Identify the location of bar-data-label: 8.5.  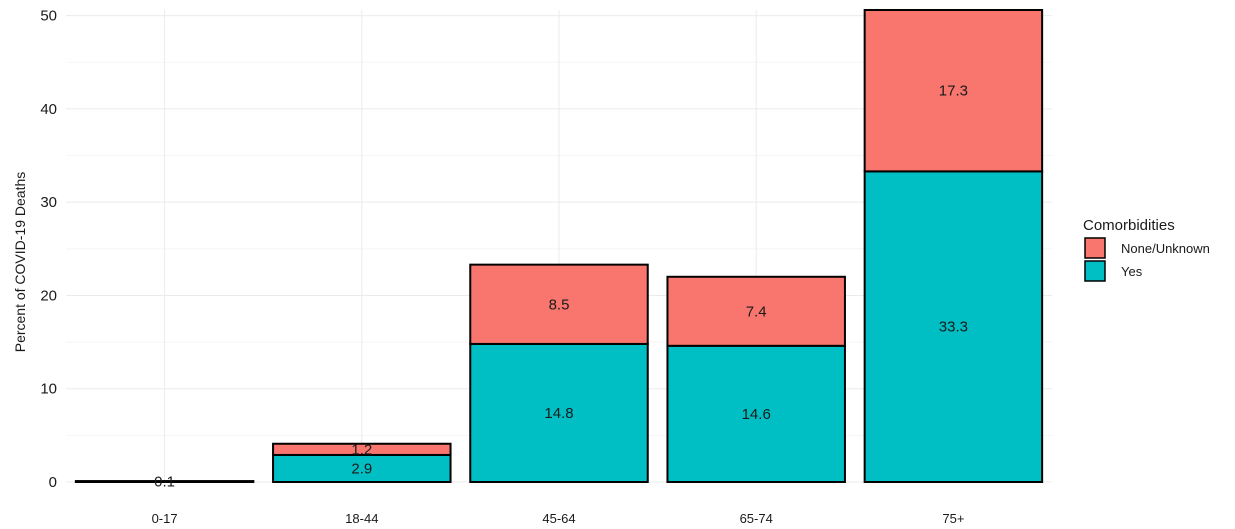
(559, 304).